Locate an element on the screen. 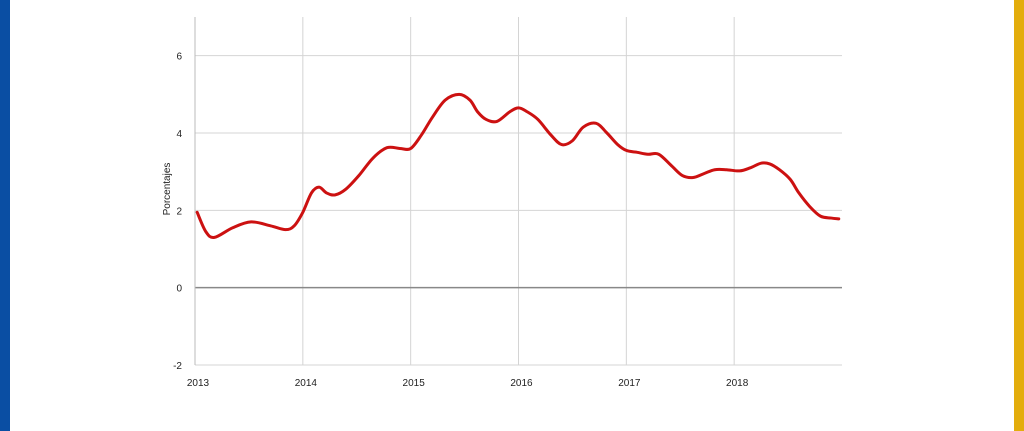  y-tick-label: -2 is located at coordinates (177, 366).